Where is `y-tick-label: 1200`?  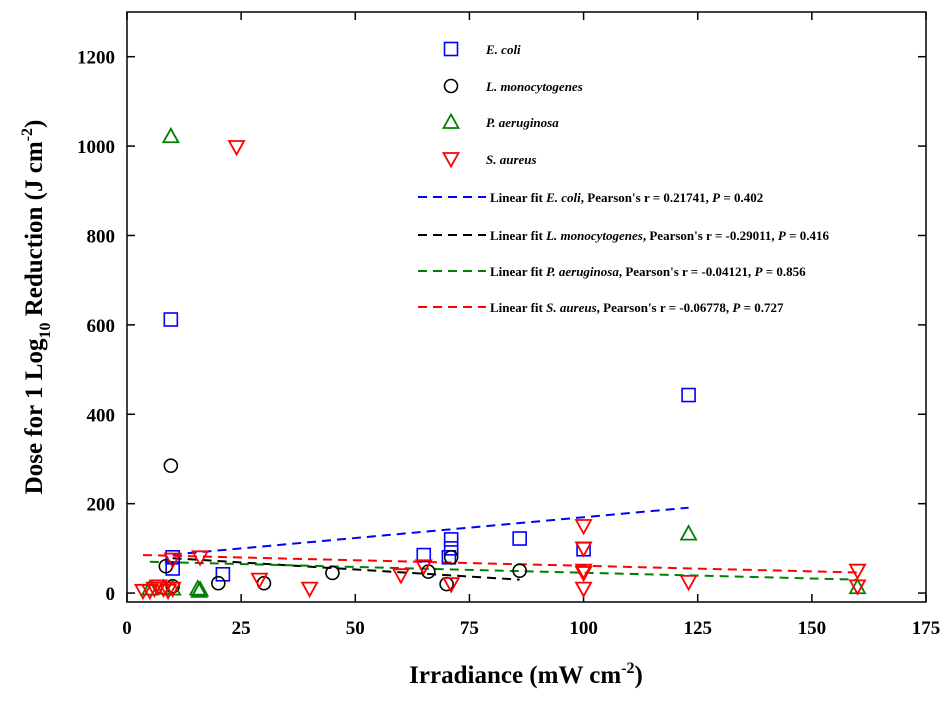
y-tick-label: 1200 is located at coordinates (96, 58).